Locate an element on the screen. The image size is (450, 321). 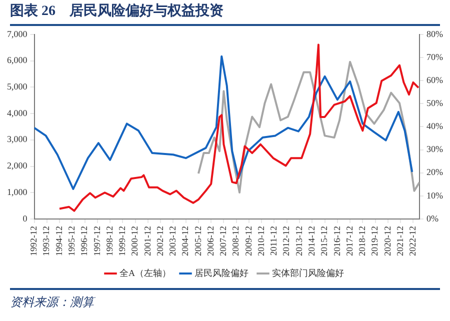
x-tick-label: 1997-12 is located at coordinates (97, 241).